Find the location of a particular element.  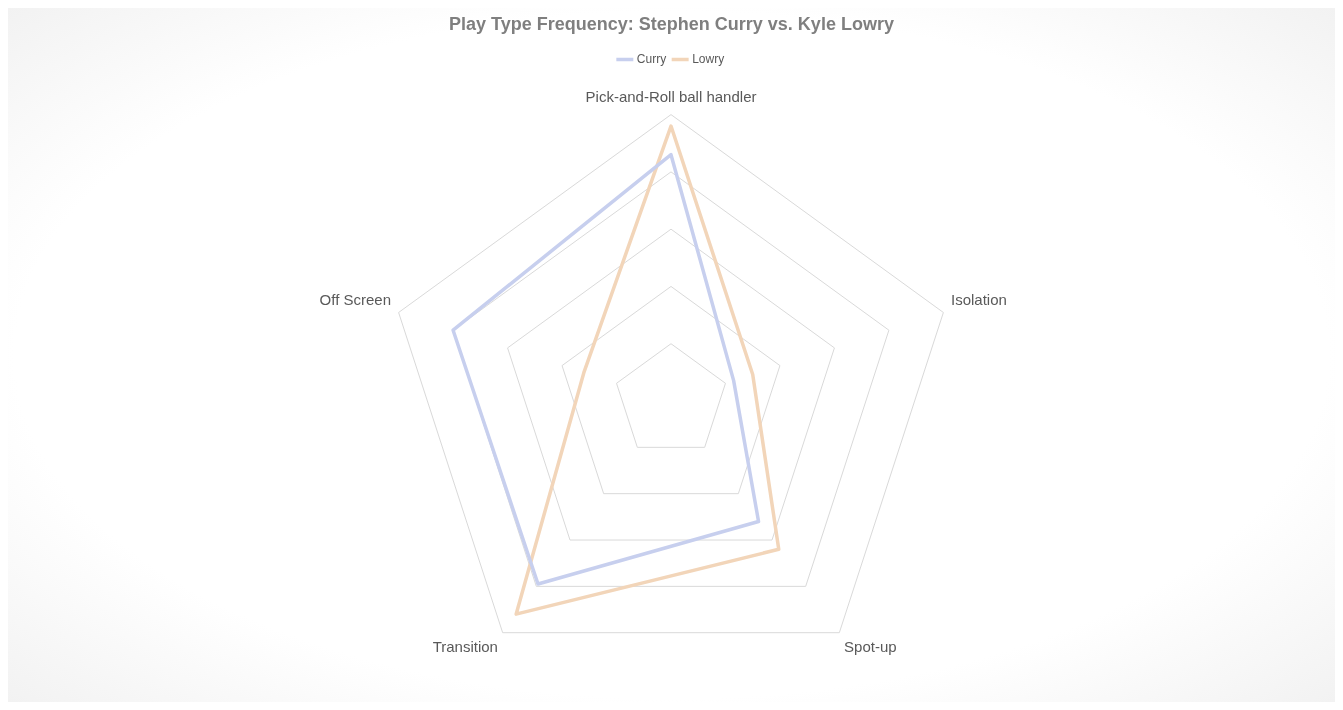

spoke-label: Isolation is located at coordinates (978, 300).